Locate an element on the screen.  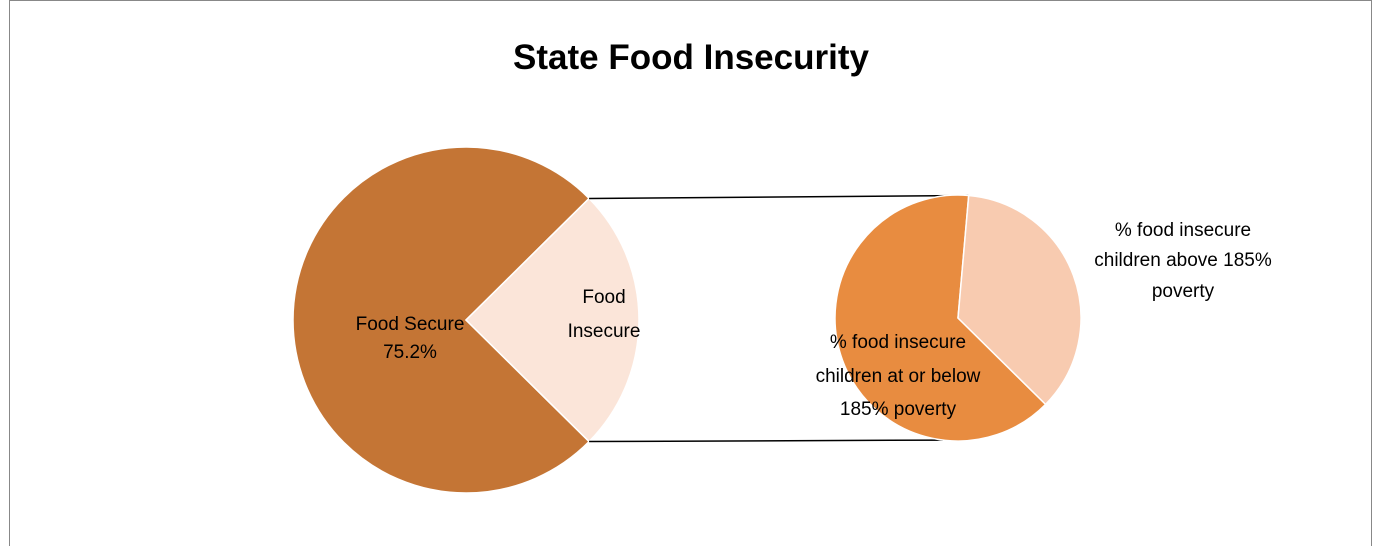
slice-at-or-below-185-poverty is located at coordinates (940, 318).